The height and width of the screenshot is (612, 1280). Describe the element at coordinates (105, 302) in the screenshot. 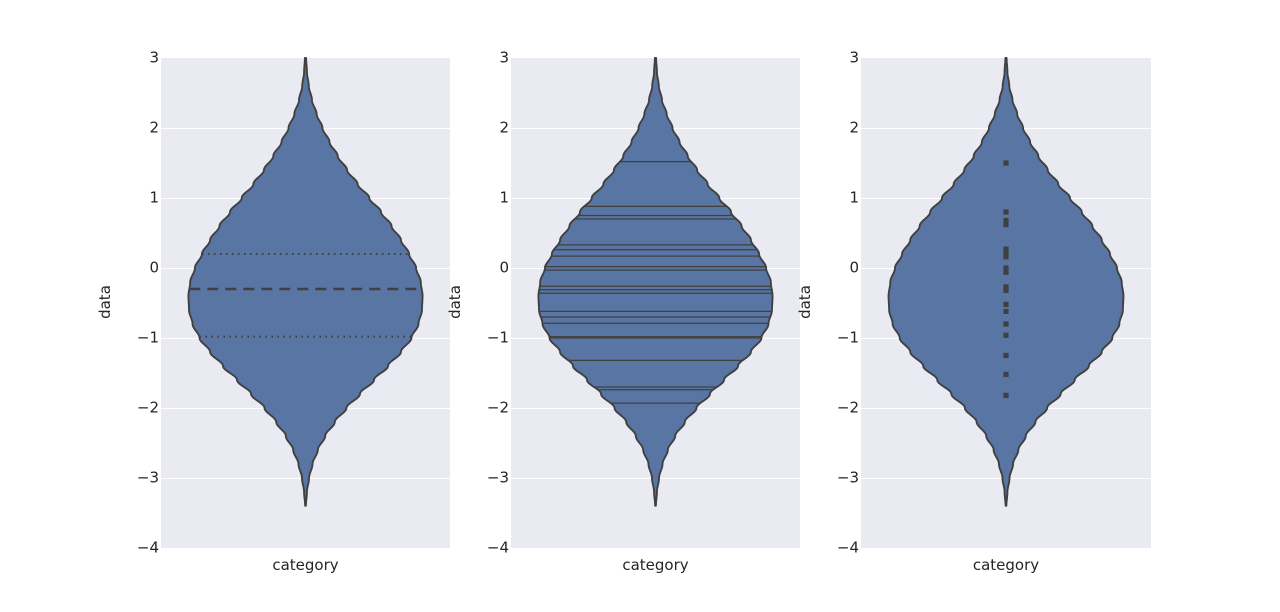

I see `y-axis-label-panel-1: data` at that location.